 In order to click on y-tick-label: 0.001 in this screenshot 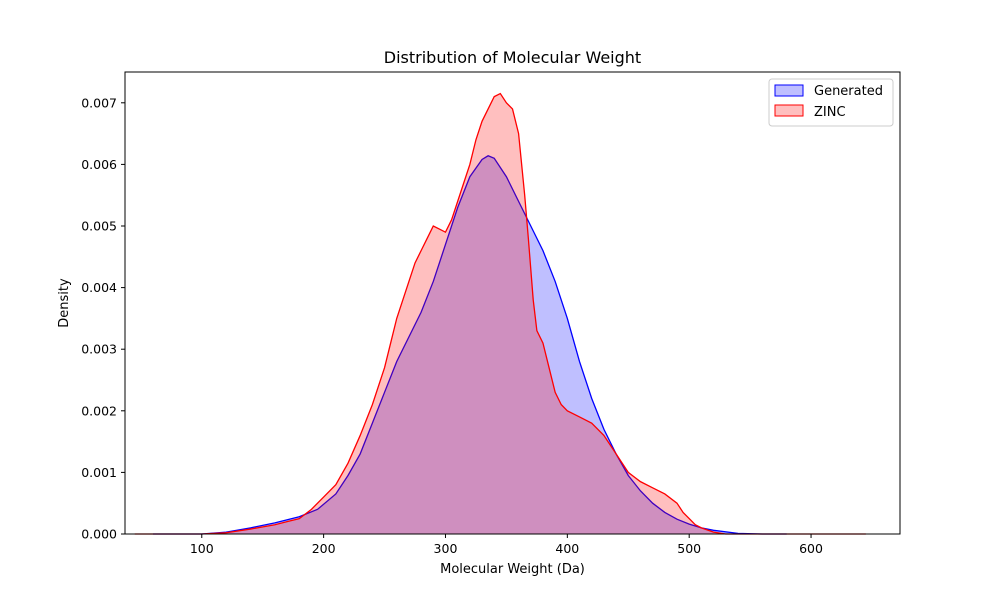, I will do `click(99, 472)`.